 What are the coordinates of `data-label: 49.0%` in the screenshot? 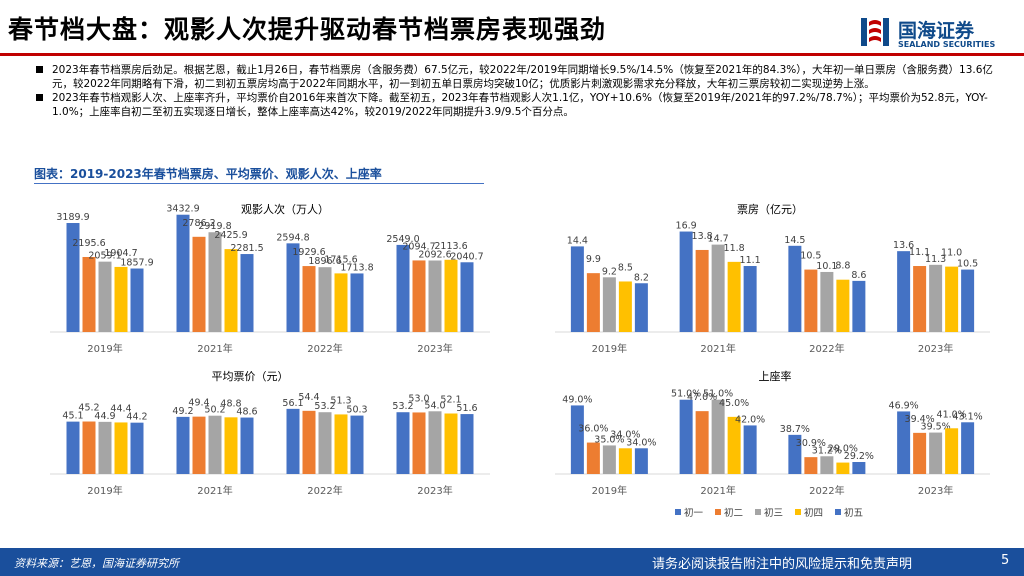 It's located at (577, 399).